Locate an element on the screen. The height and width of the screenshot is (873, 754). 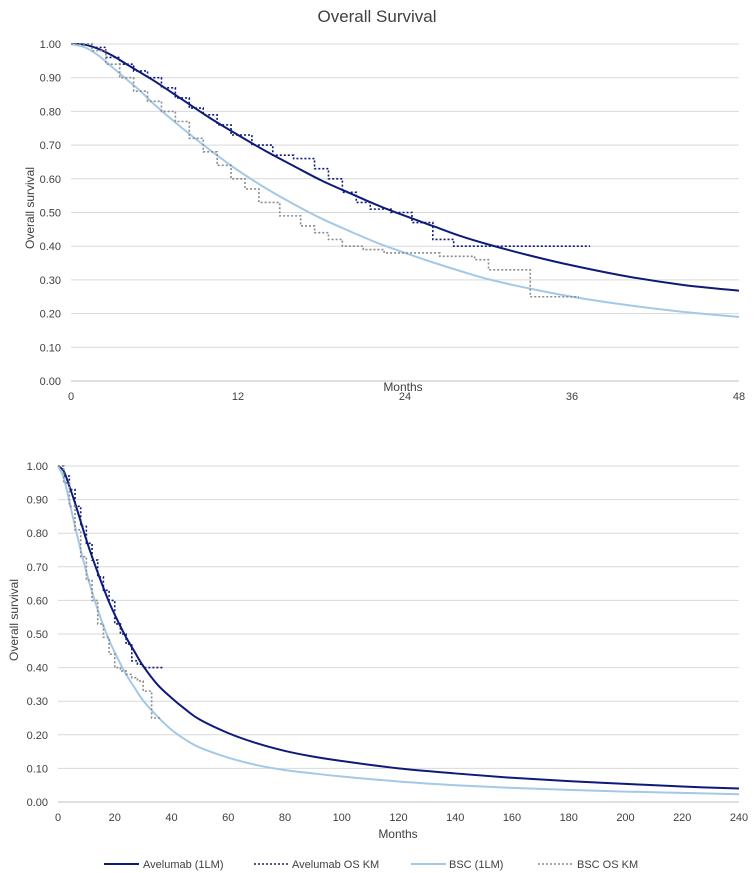
legend-item-bsc-1lm: BSC (1LM) is located at coordinates (457, 865).